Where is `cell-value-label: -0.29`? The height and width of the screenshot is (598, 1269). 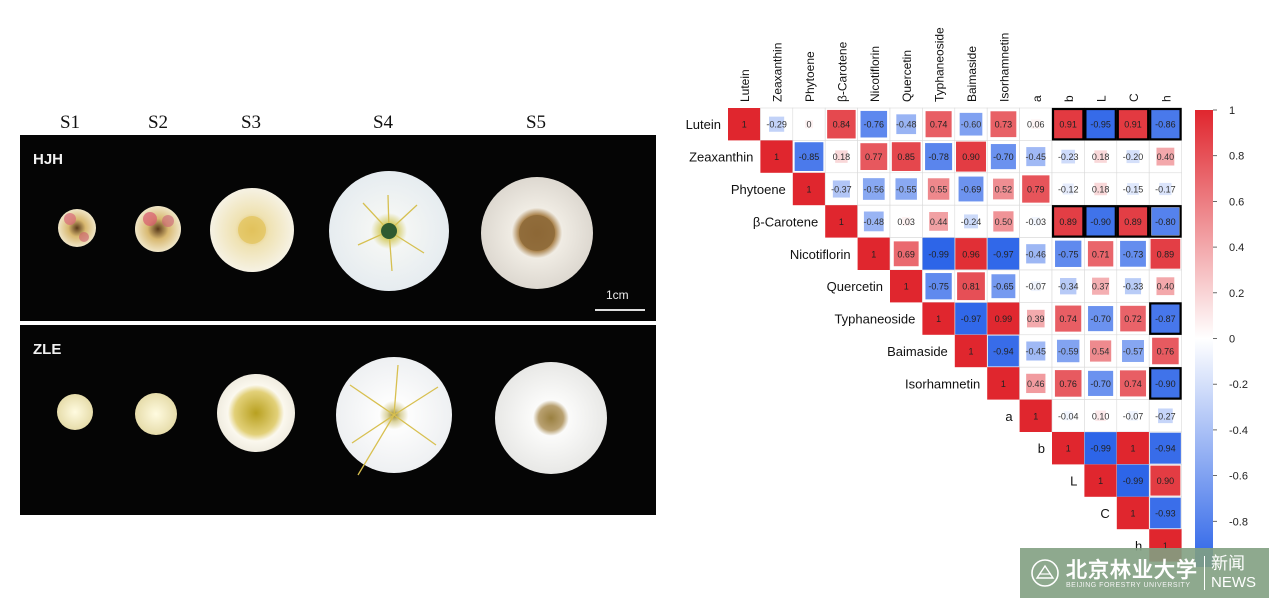 cell-value-label: -0.29 is located at coordinates (776, 125).